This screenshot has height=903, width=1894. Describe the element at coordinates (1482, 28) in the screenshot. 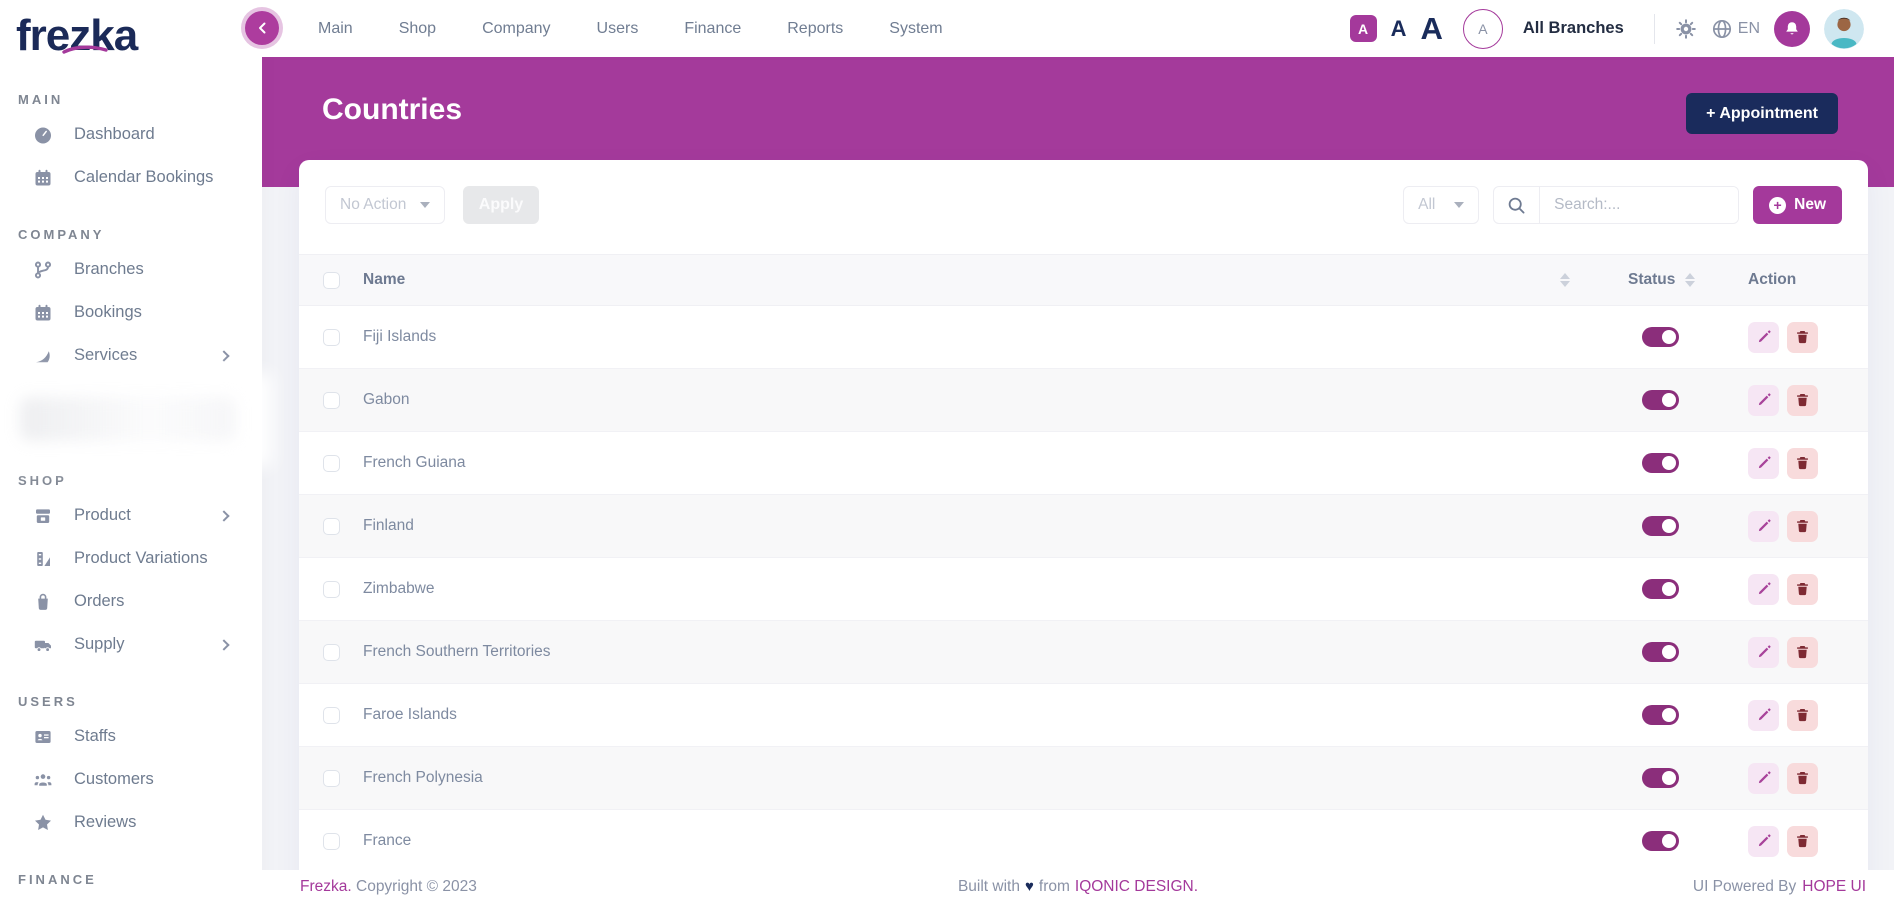

I see `profile-initial-badge: A` at that location.